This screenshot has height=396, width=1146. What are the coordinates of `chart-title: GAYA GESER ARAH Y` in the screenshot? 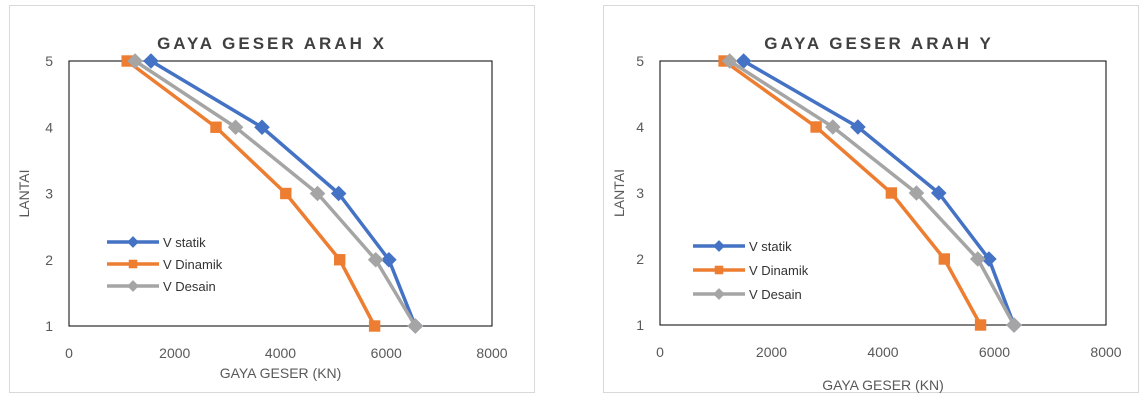 It's located at (879, 43).